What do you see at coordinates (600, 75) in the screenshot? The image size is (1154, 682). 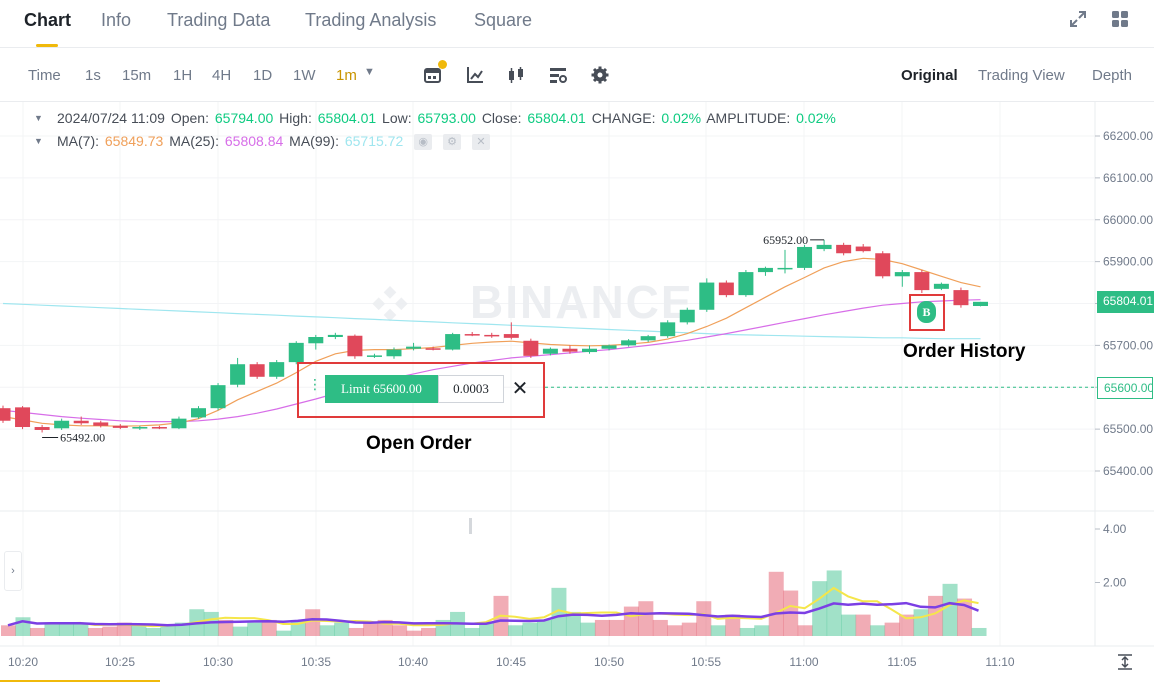 I see `settings-gear-icon` at bounding box center [600, 75].